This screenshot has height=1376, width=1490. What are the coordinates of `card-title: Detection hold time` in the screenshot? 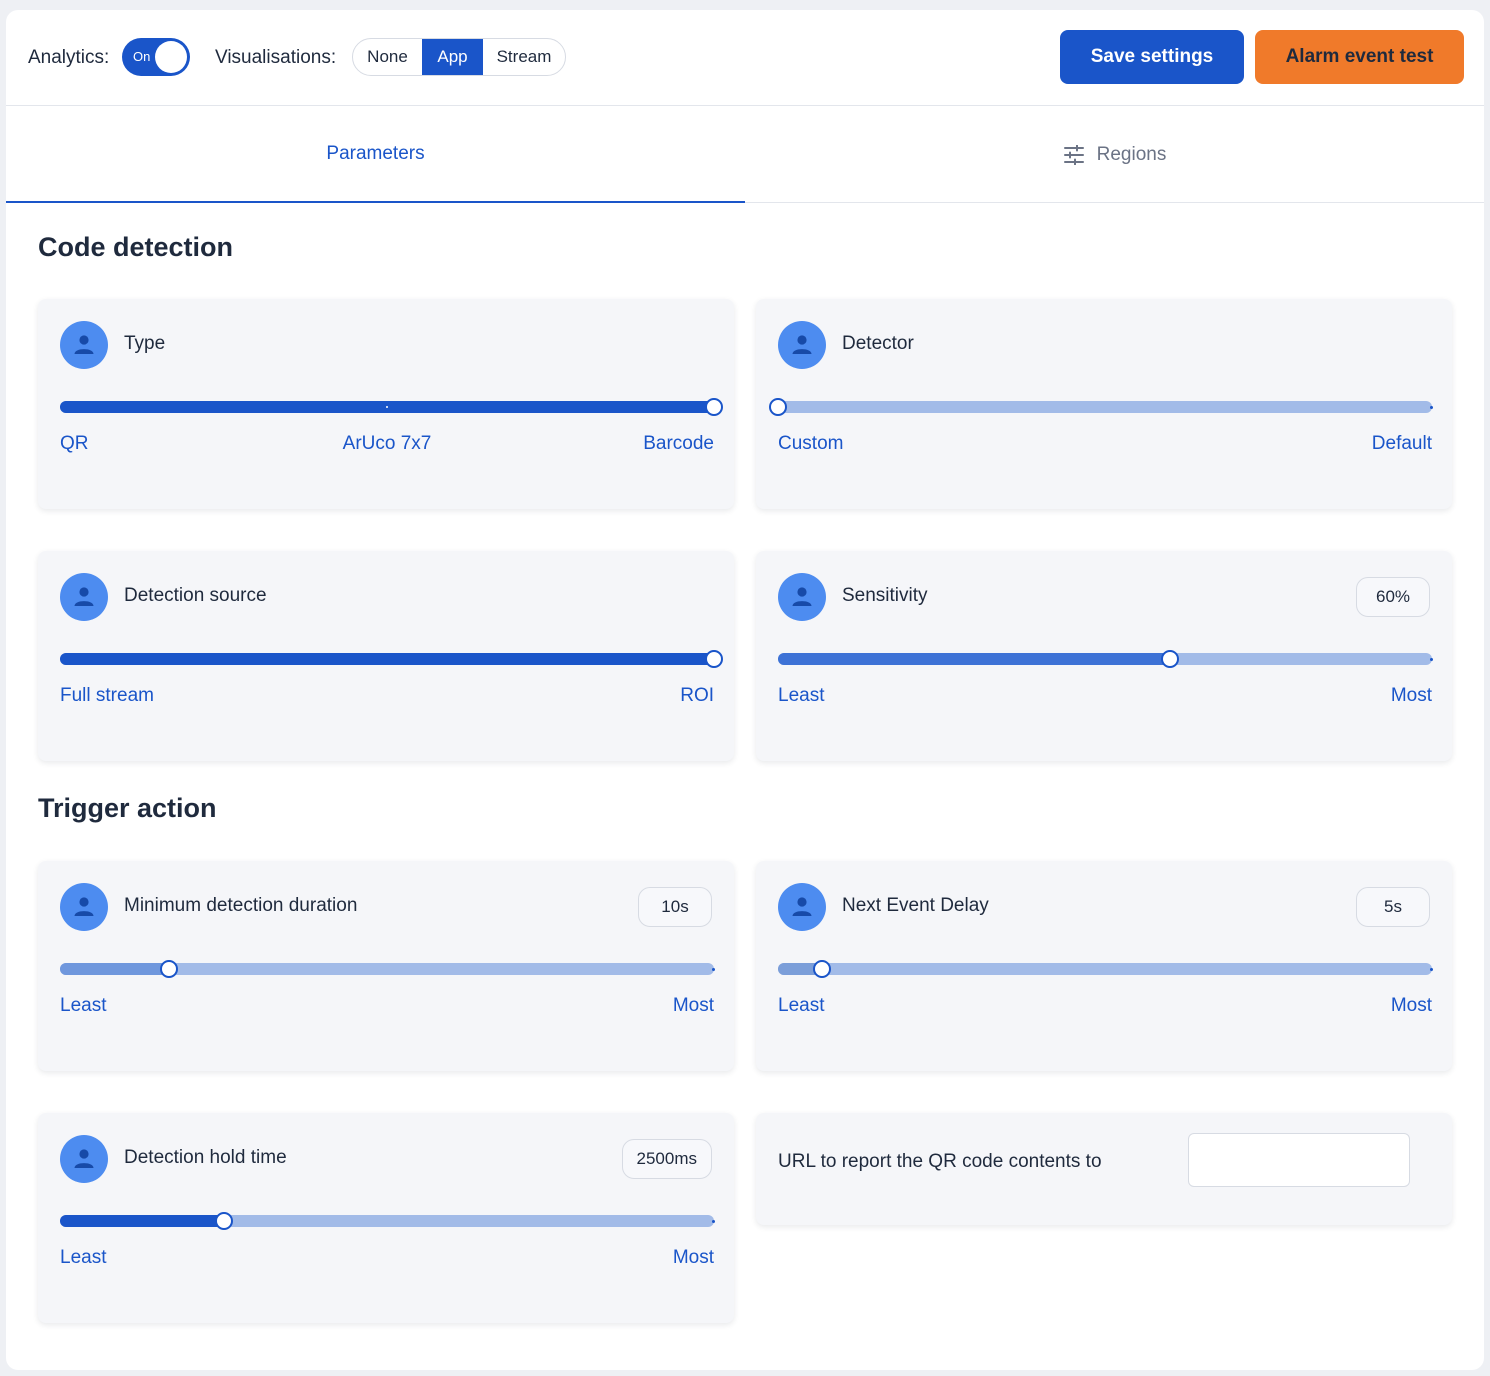 It's located at (205, 1157).